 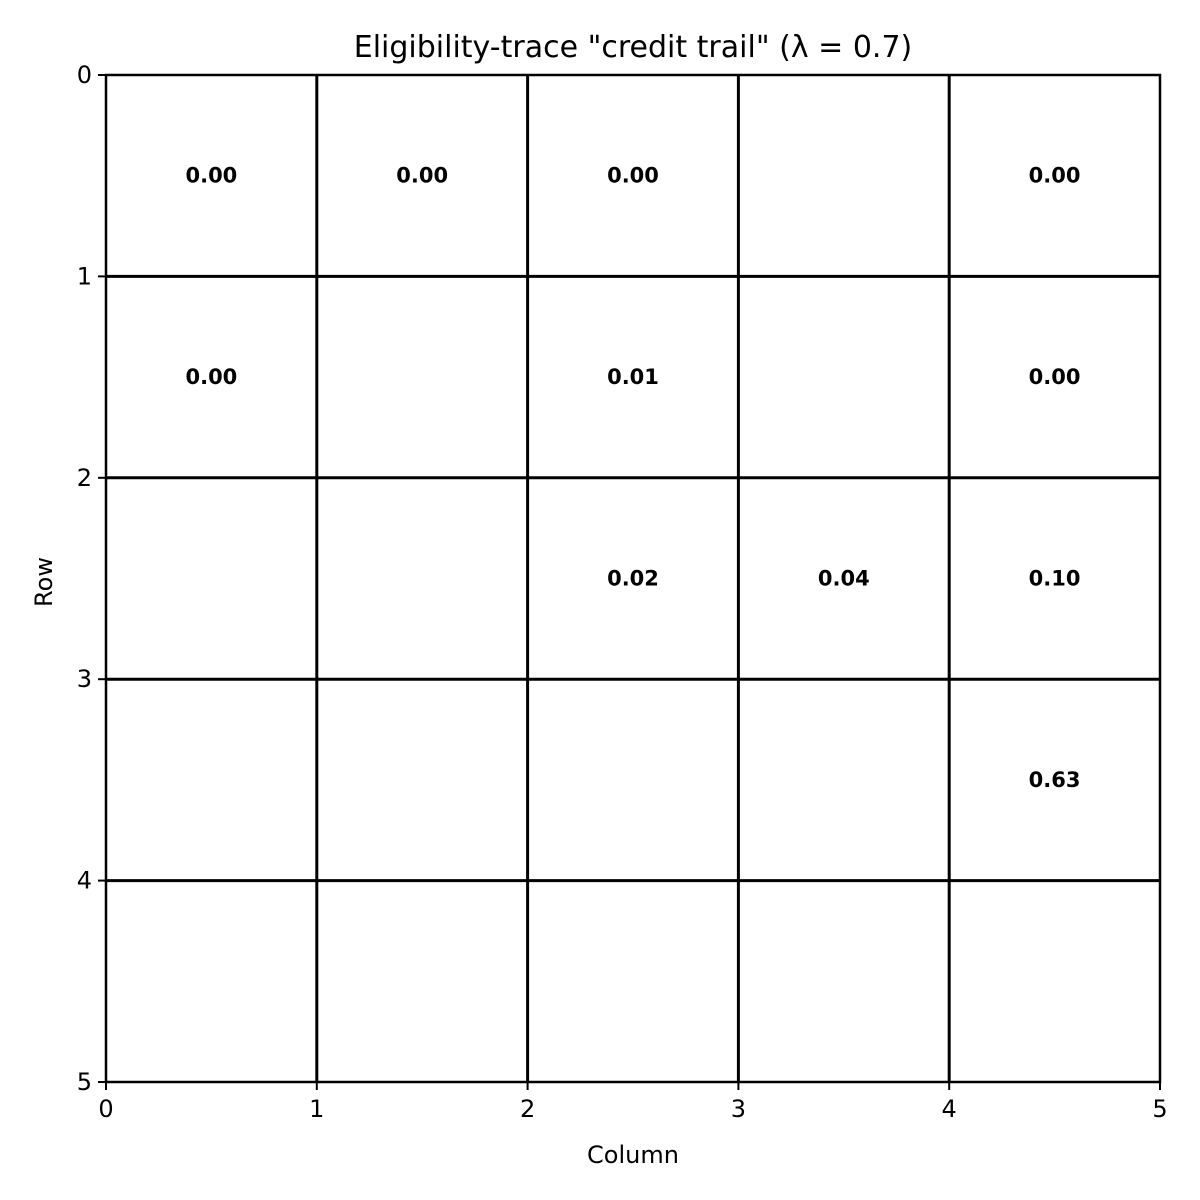 I want to click on y-tick-label: 2, so click(x=84, y=478).